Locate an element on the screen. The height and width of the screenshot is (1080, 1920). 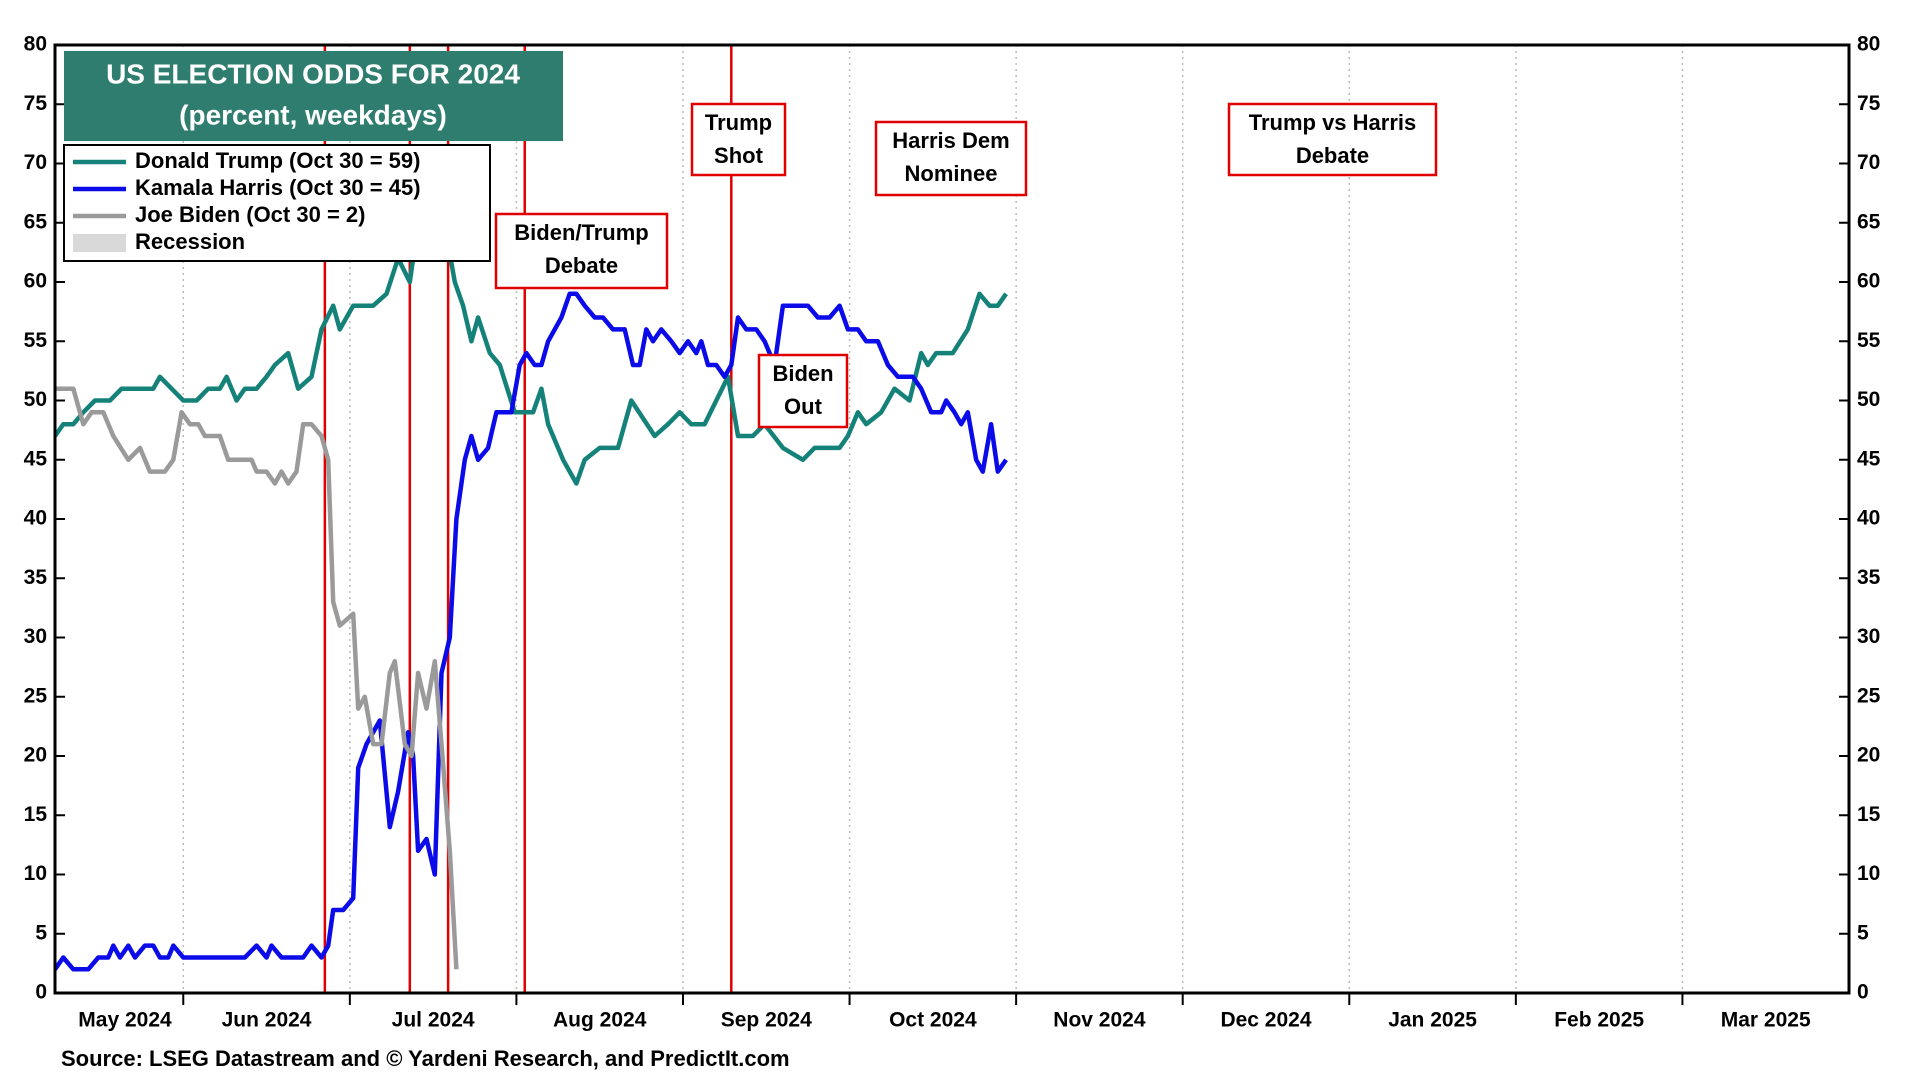
y-tick-label: 10 is located at coordinates (35, 873).